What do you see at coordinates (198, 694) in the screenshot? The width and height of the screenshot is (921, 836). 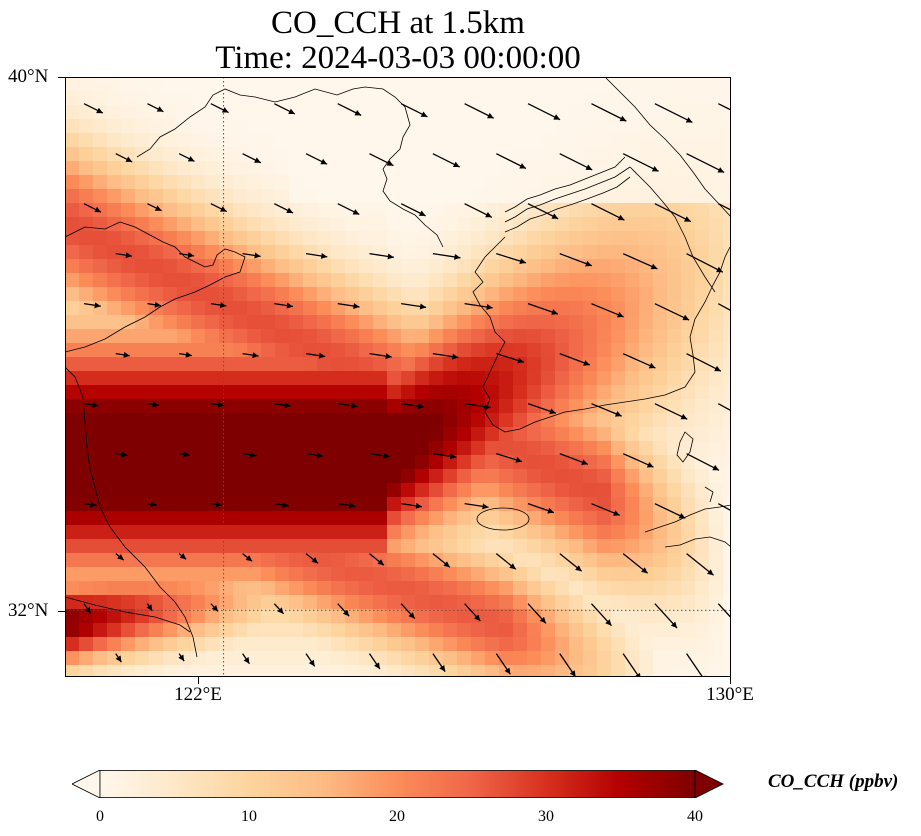 I see `lon-tick-label-122: 122°E` at bounding box center [198, 694].